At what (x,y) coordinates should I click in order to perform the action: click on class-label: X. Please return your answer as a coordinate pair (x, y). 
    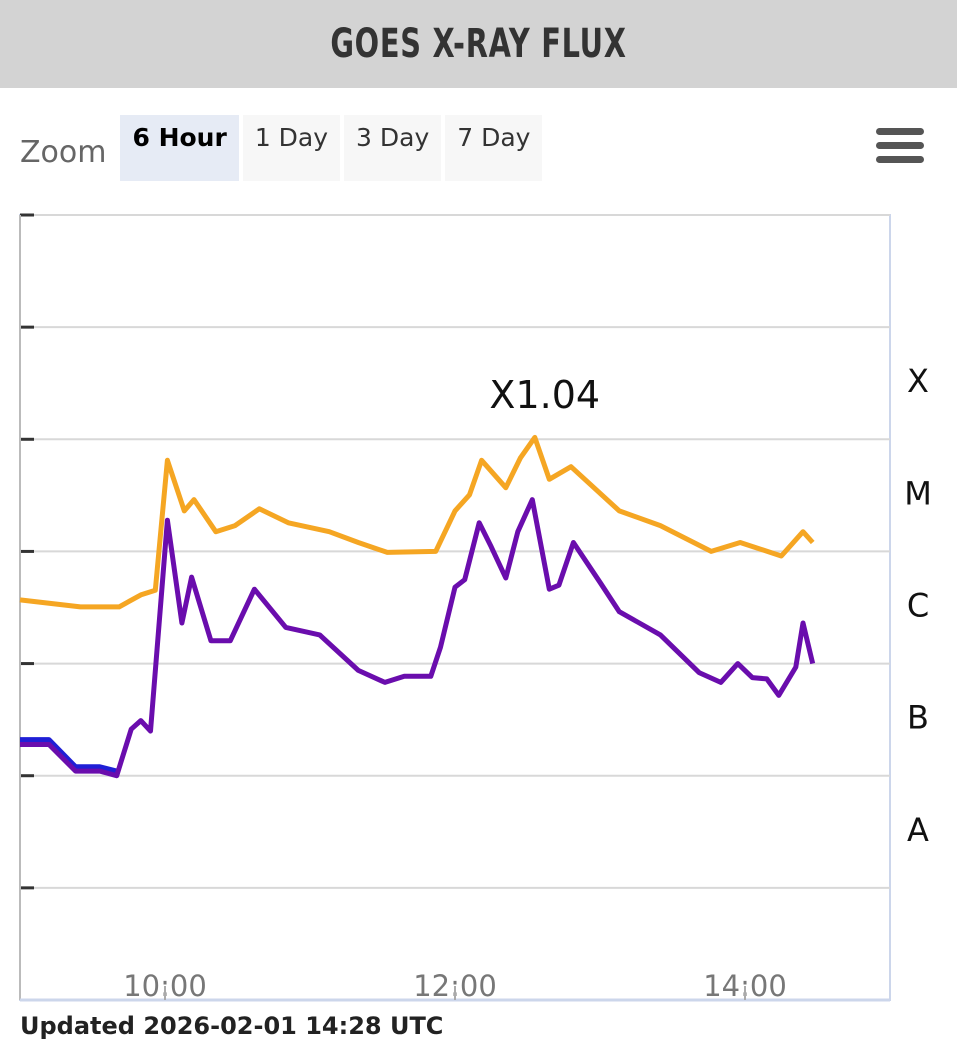
    Looking at the image, I should click on (918, 381).